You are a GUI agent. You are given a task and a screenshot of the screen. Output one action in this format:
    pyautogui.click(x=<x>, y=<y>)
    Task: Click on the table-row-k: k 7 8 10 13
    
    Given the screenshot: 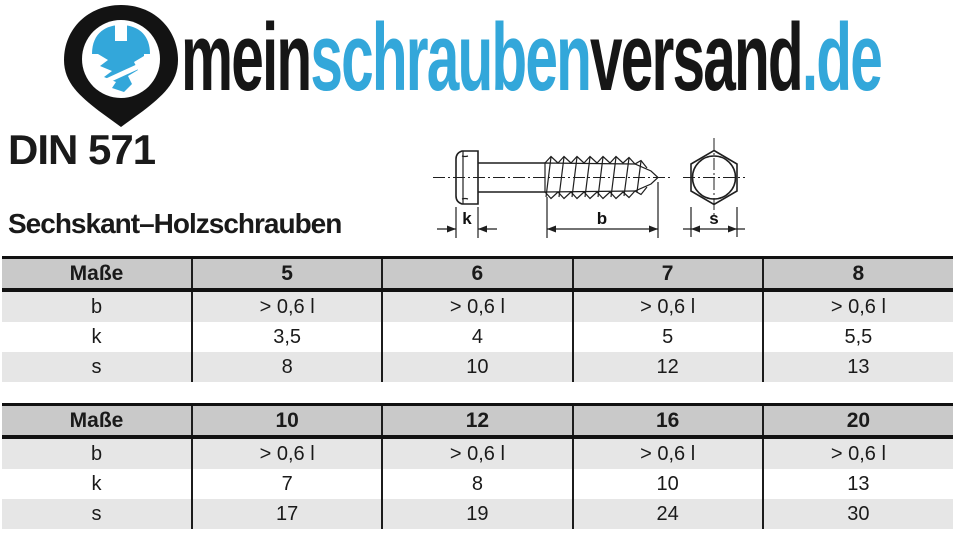 What is the action you would take?
    pyautogui.click(x=477, y=484)
    